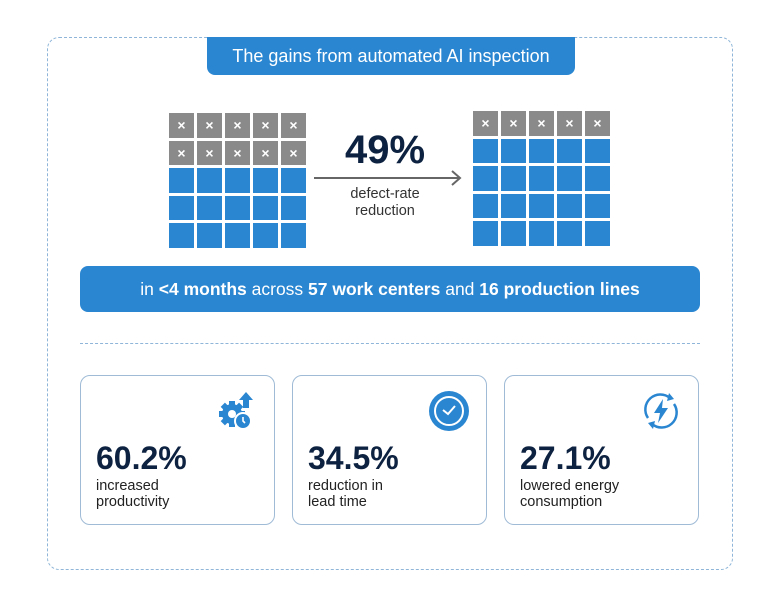  I want to click on headline-label-line1: defect-rate, so click(385, 194).